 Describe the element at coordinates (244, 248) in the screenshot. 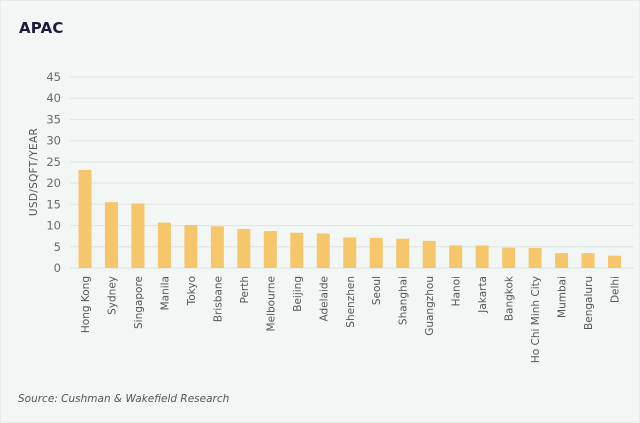

I see `bar-perth` at that location.